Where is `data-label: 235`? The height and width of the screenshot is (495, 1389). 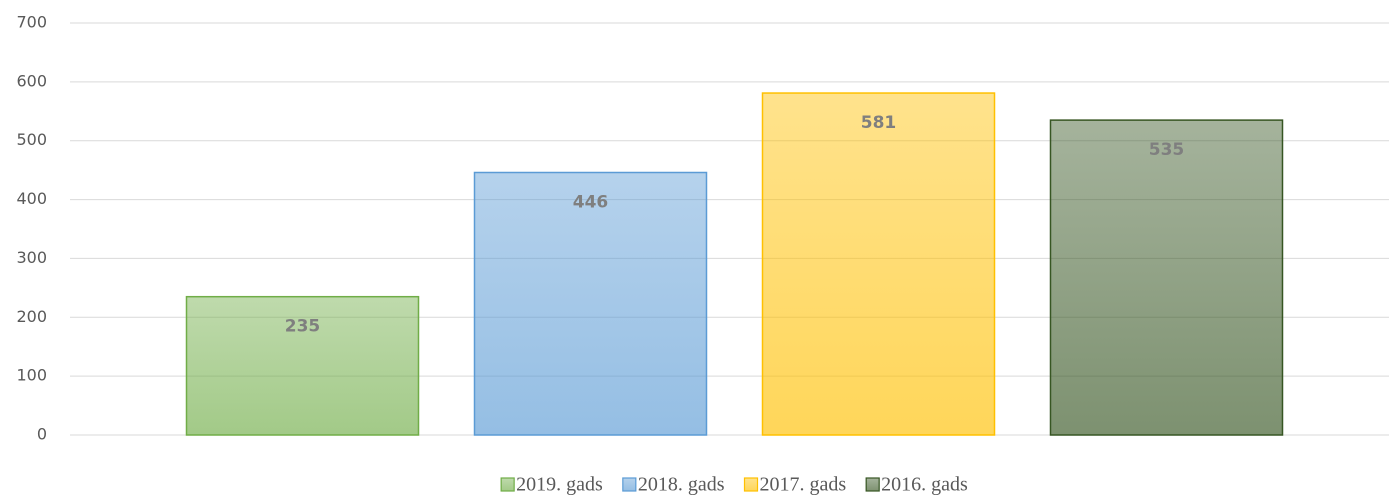 data-label: 235 is located at coordinates (303, 327).